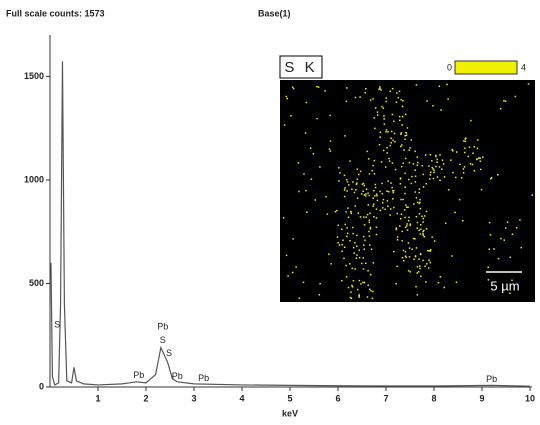 The image size is (540, 425). Describe the element at coordinates (241, 398) in the screenshot. I see `x-tick-label: 4` at that location.